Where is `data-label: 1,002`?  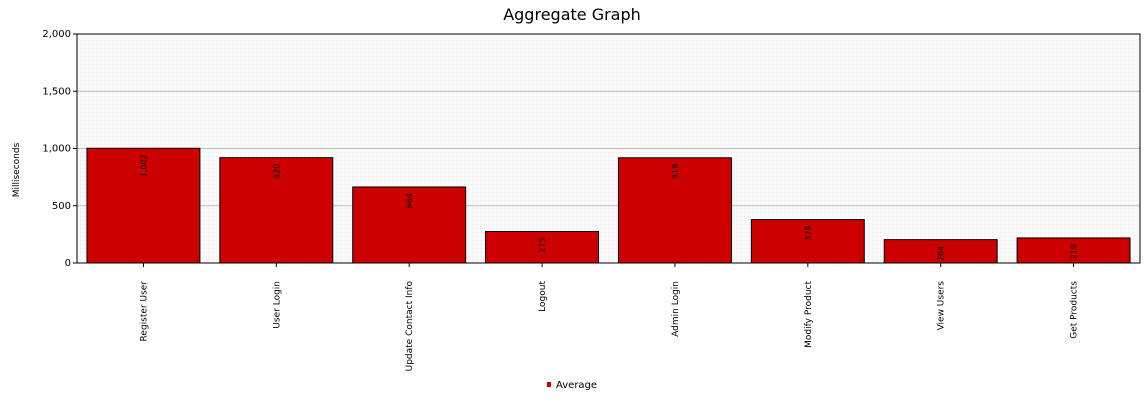 data-label: 1,002 is located at coordinates (143, 165).